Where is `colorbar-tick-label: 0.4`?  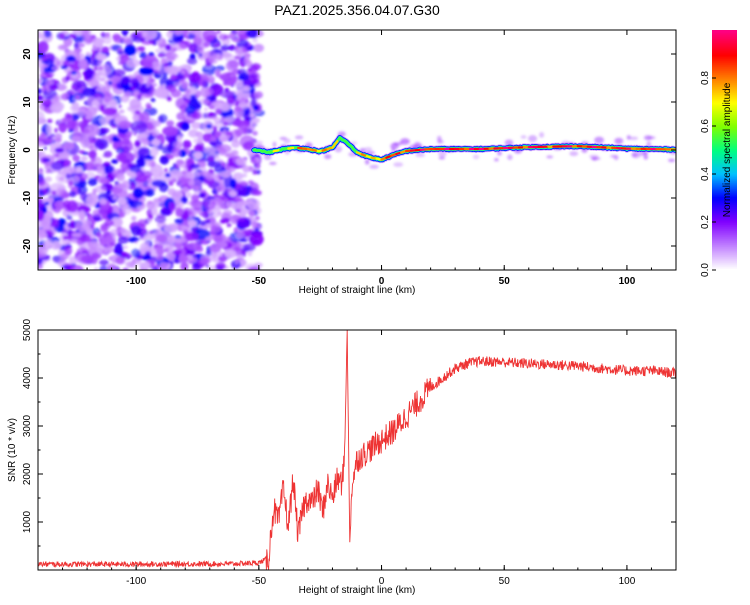
colorbar-tick-label: 0.4 is located at coordinates (705, 174).